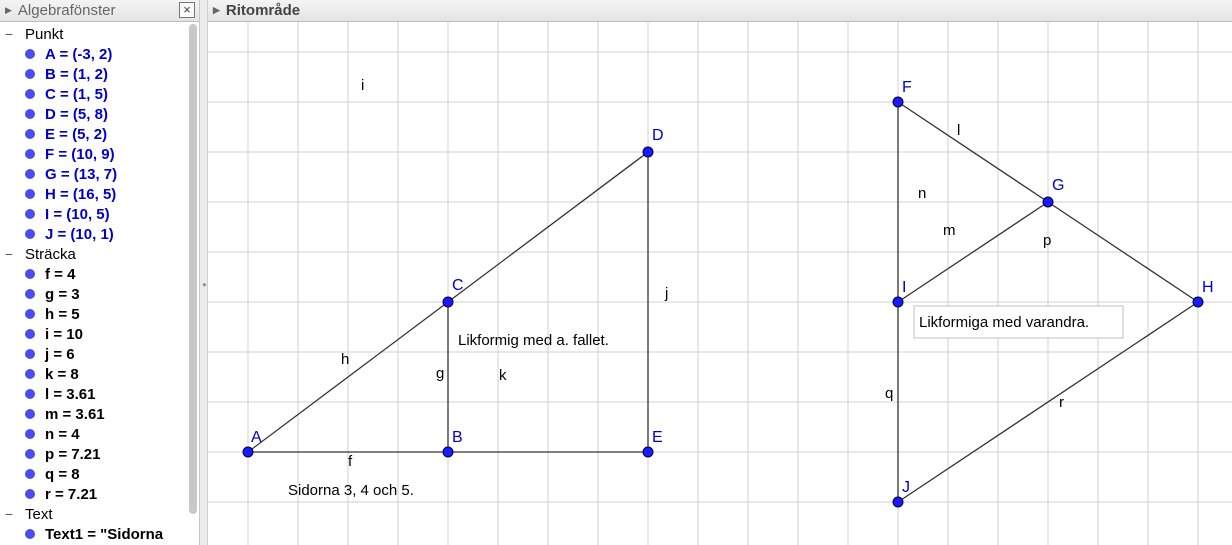 Image resolution: width=1232 pixels, height=545 pixels. Describe the element at coordinates (76, 94) in the screenshot. I see `algebra-item-text: C = (1, 5)` at that location.